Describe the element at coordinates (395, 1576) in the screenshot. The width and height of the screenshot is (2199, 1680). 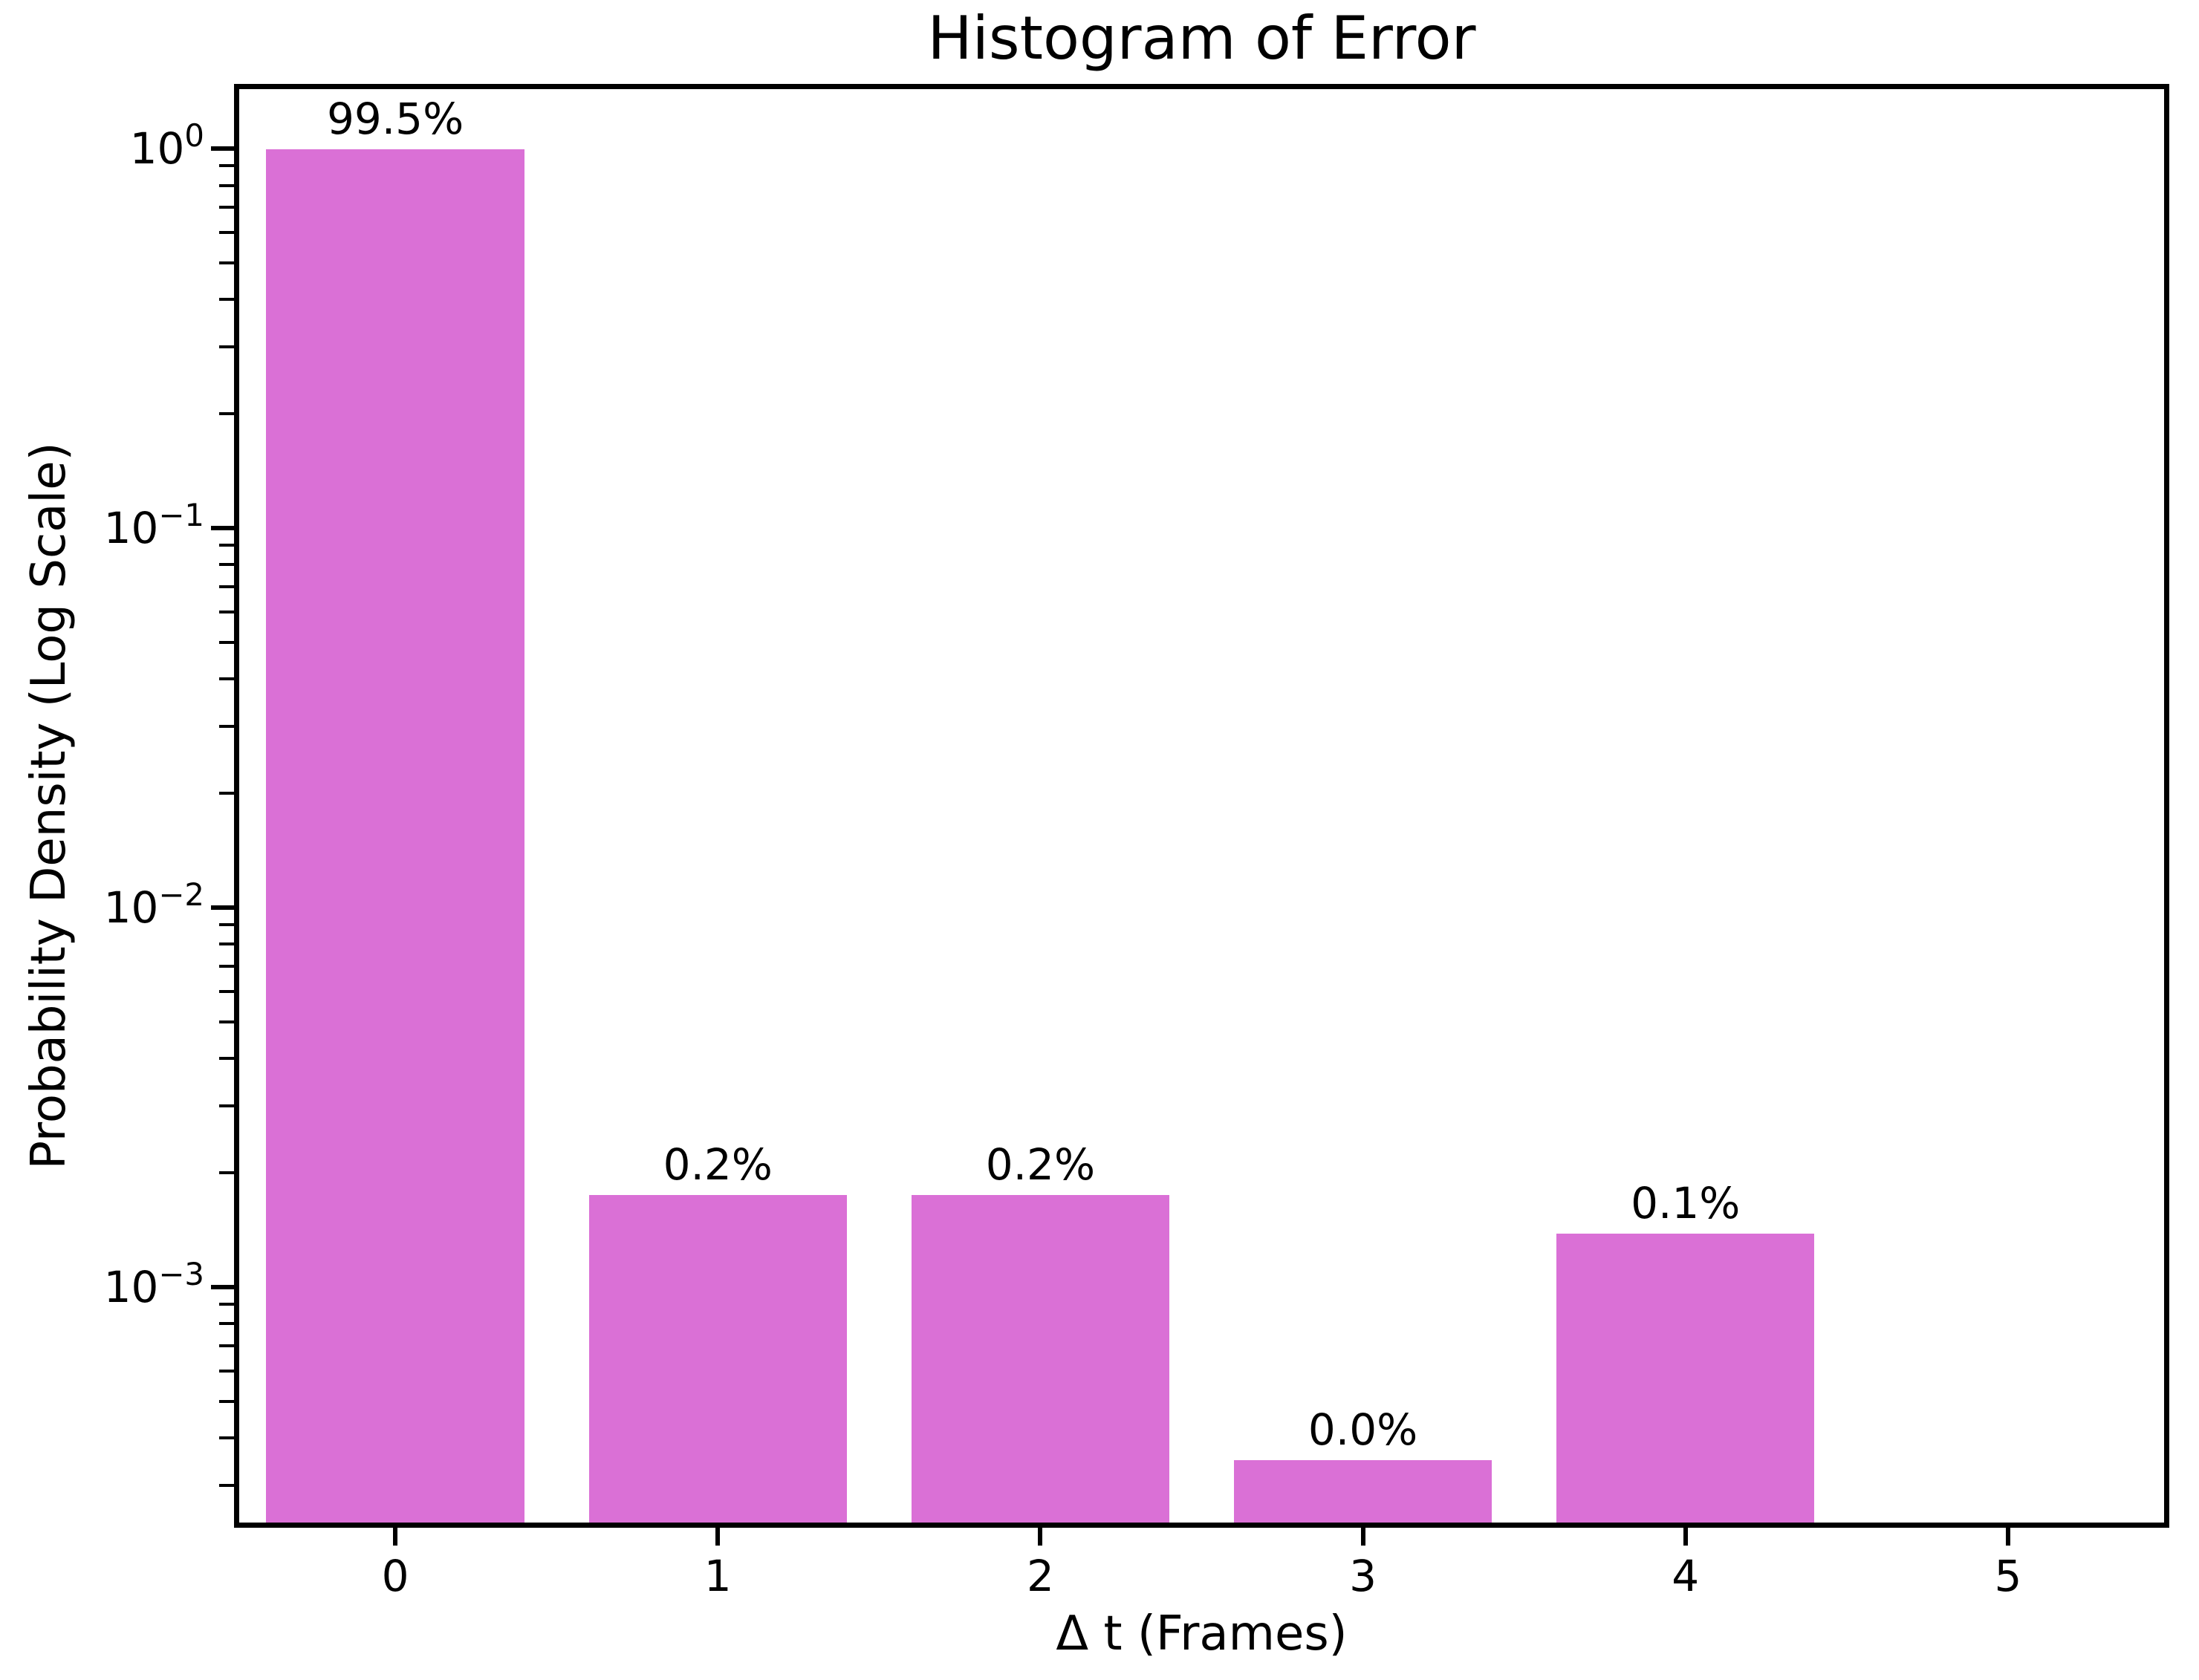
I see `x-tick-label: 0` at that location.